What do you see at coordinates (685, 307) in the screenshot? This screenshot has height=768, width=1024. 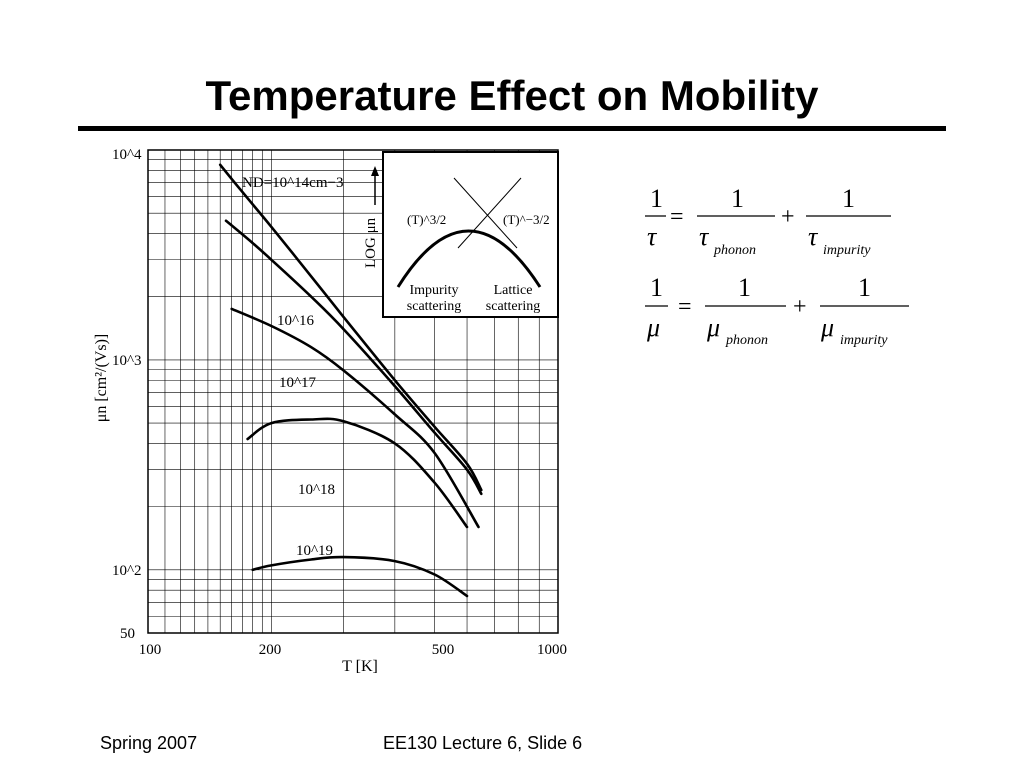 I see `mu-equals: =` at bounding box center [685, 307].